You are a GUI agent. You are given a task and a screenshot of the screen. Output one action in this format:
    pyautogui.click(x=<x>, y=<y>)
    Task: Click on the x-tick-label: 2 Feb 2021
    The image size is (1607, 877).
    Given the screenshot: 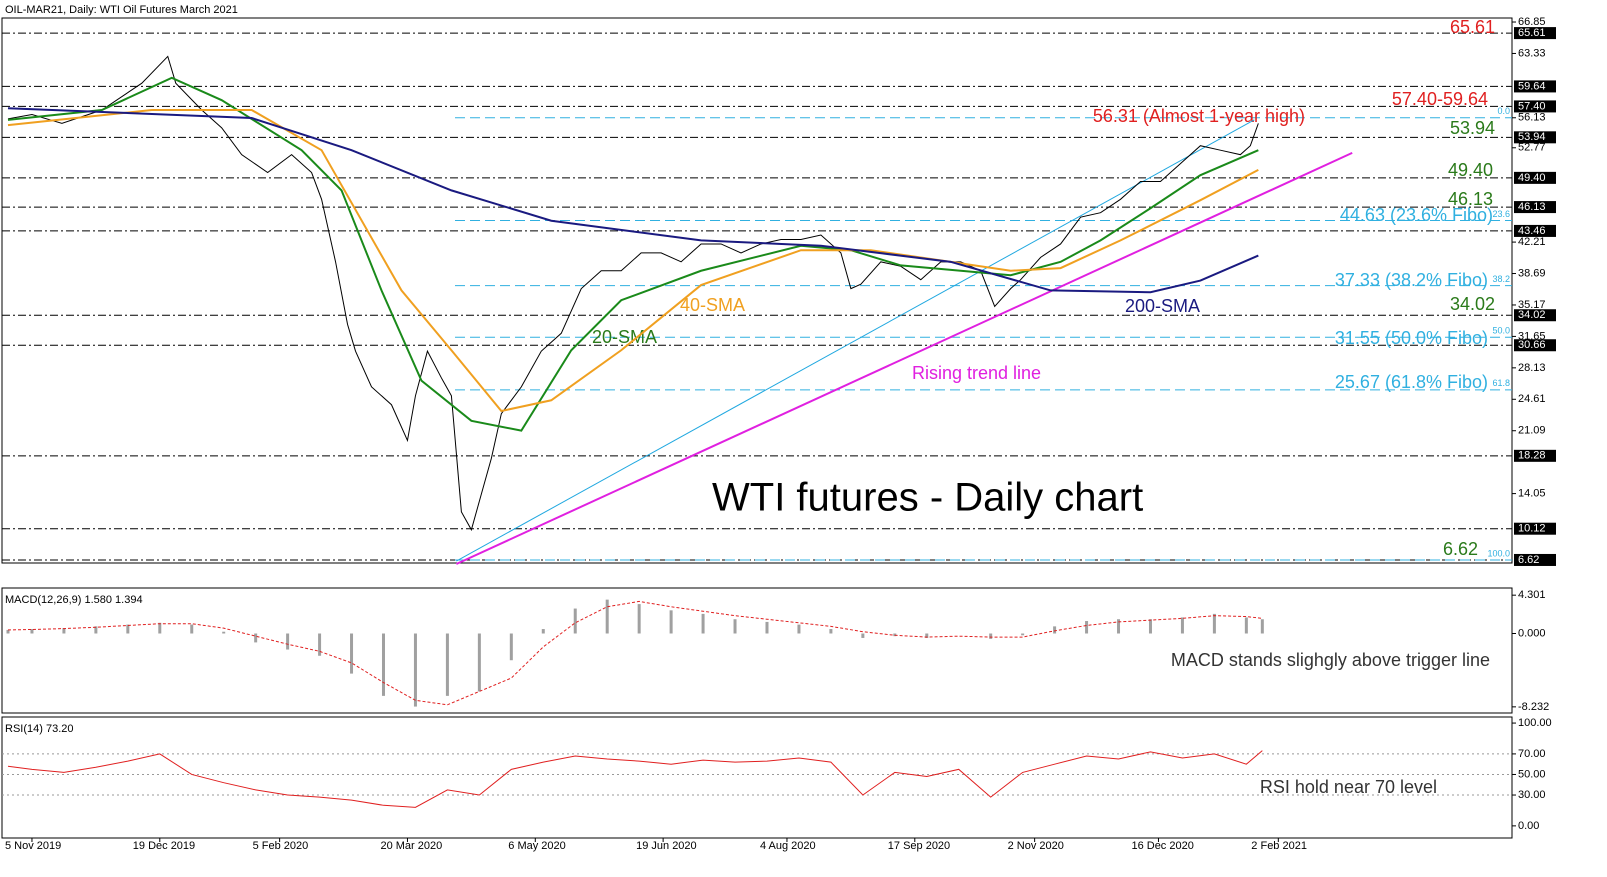 What is the action you would take?
    pyautogui.click(x=1279, y=846)
    